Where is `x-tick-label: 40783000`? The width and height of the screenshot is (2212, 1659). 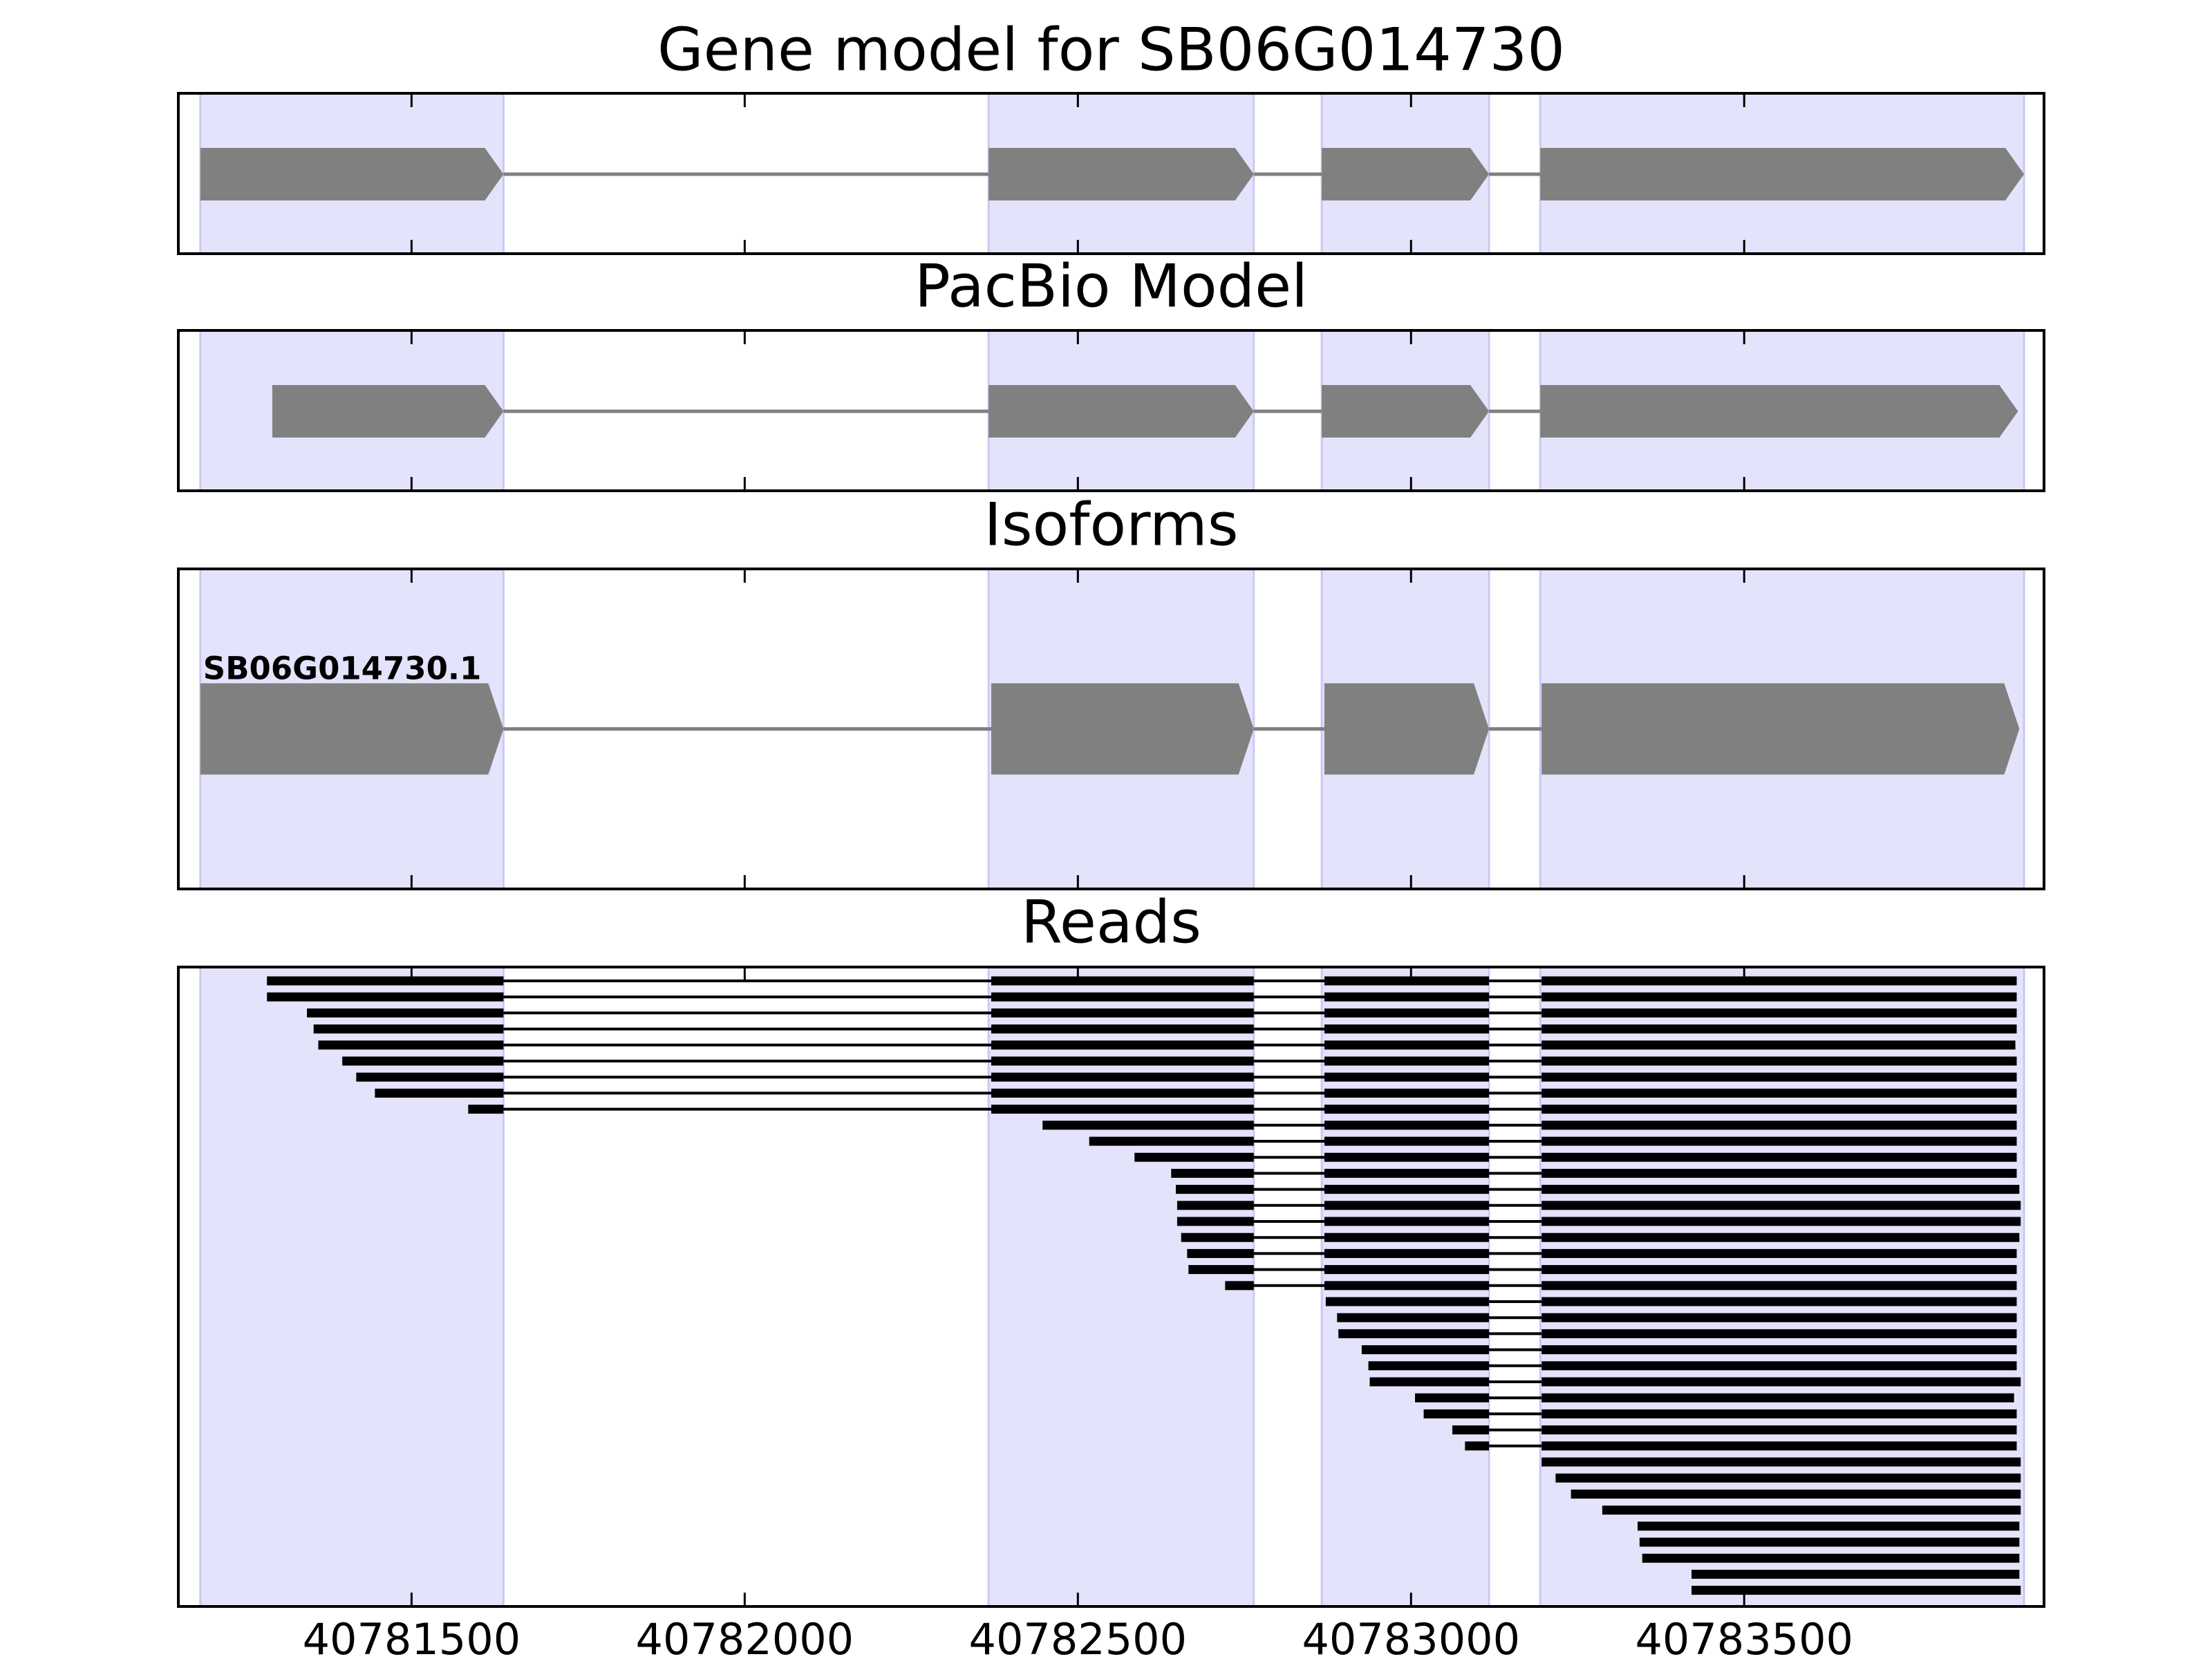 x-tick-label: 40783000 is located at coordinates (1411, 1637).